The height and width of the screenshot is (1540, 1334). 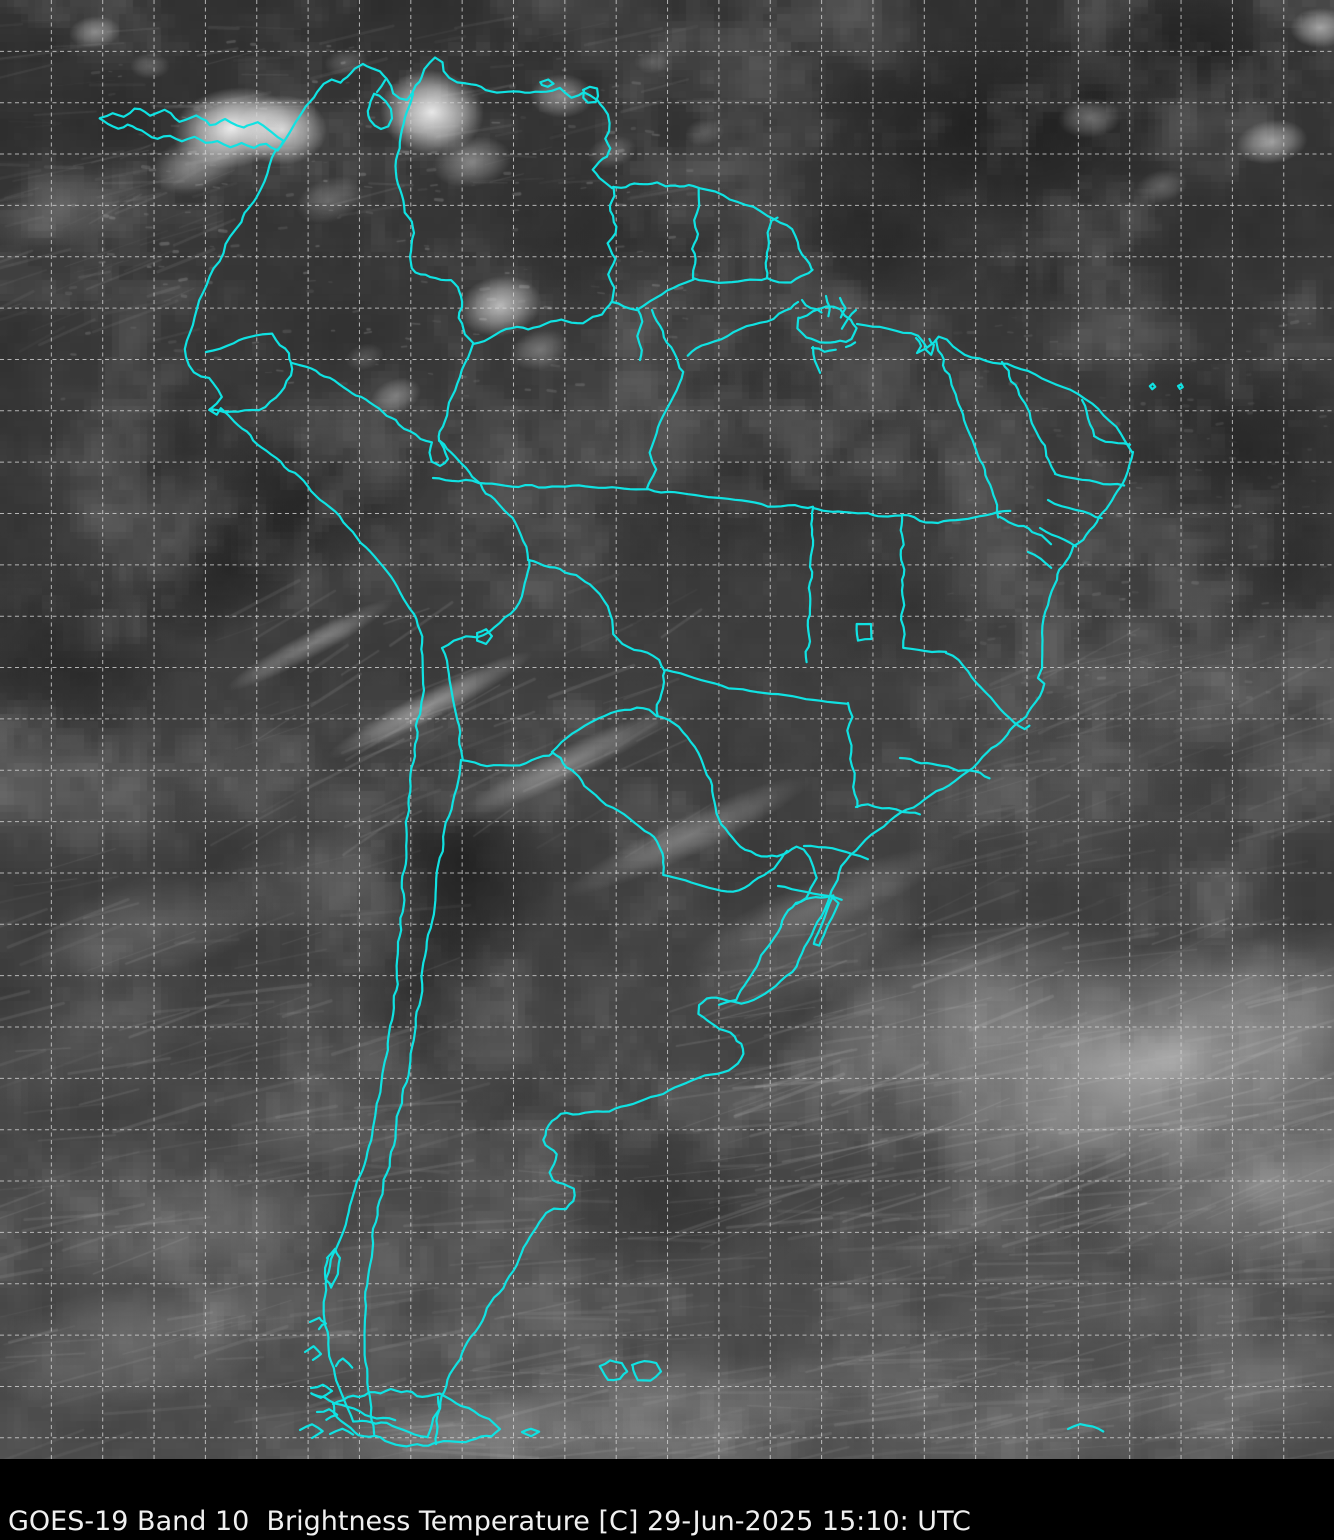 I want to click on border-cl-bo-border, so click(x=452, y=703).